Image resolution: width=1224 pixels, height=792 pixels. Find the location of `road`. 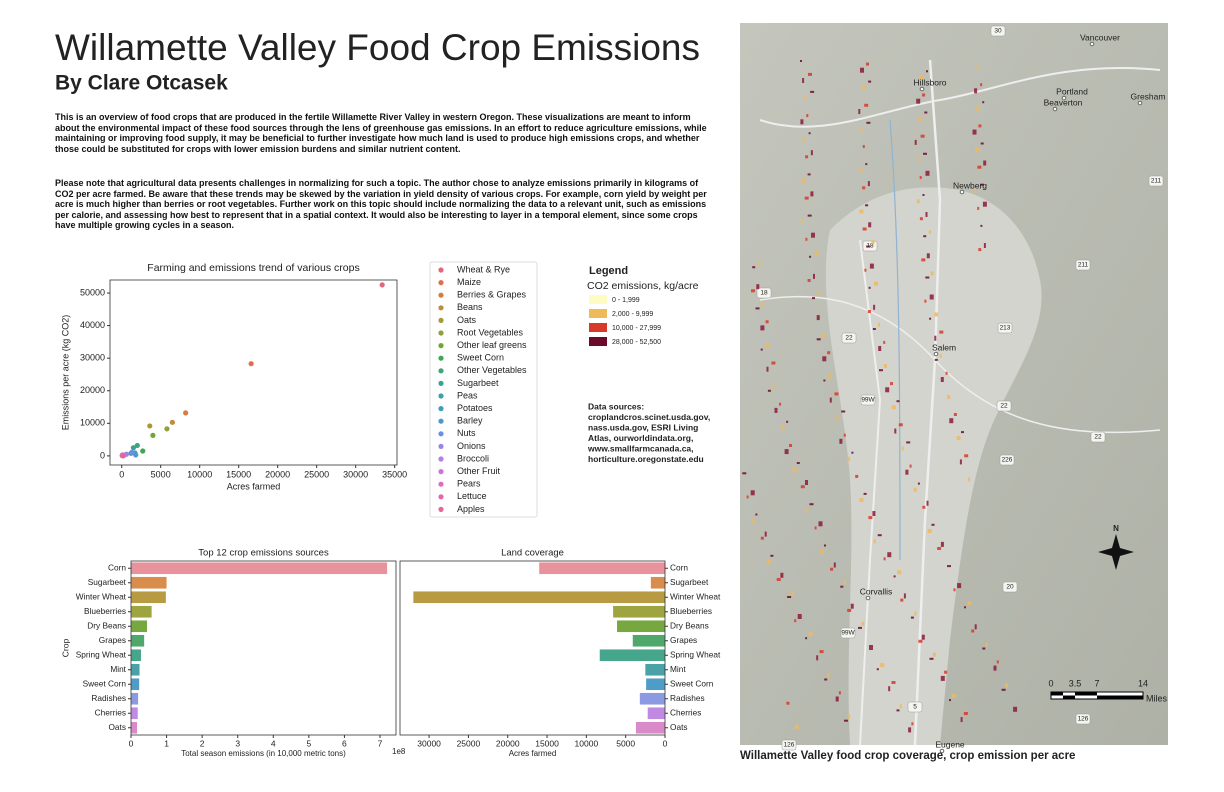

road is located at coordinates (870, 492).